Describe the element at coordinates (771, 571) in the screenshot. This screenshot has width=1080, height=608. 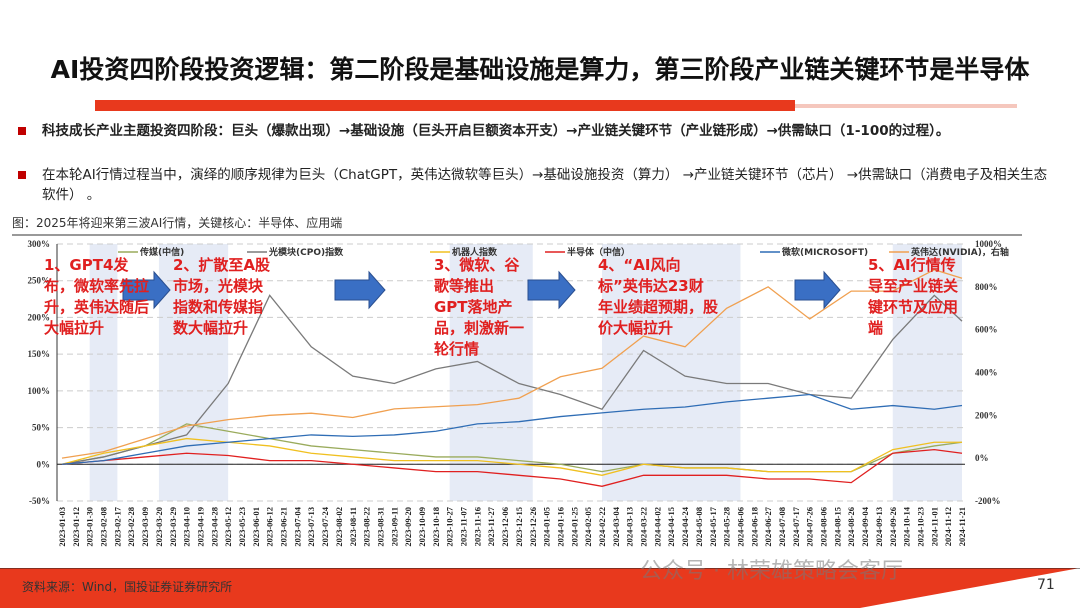
I see `watermark: 公众号 · 林荣雄策略会客厅` at that location.